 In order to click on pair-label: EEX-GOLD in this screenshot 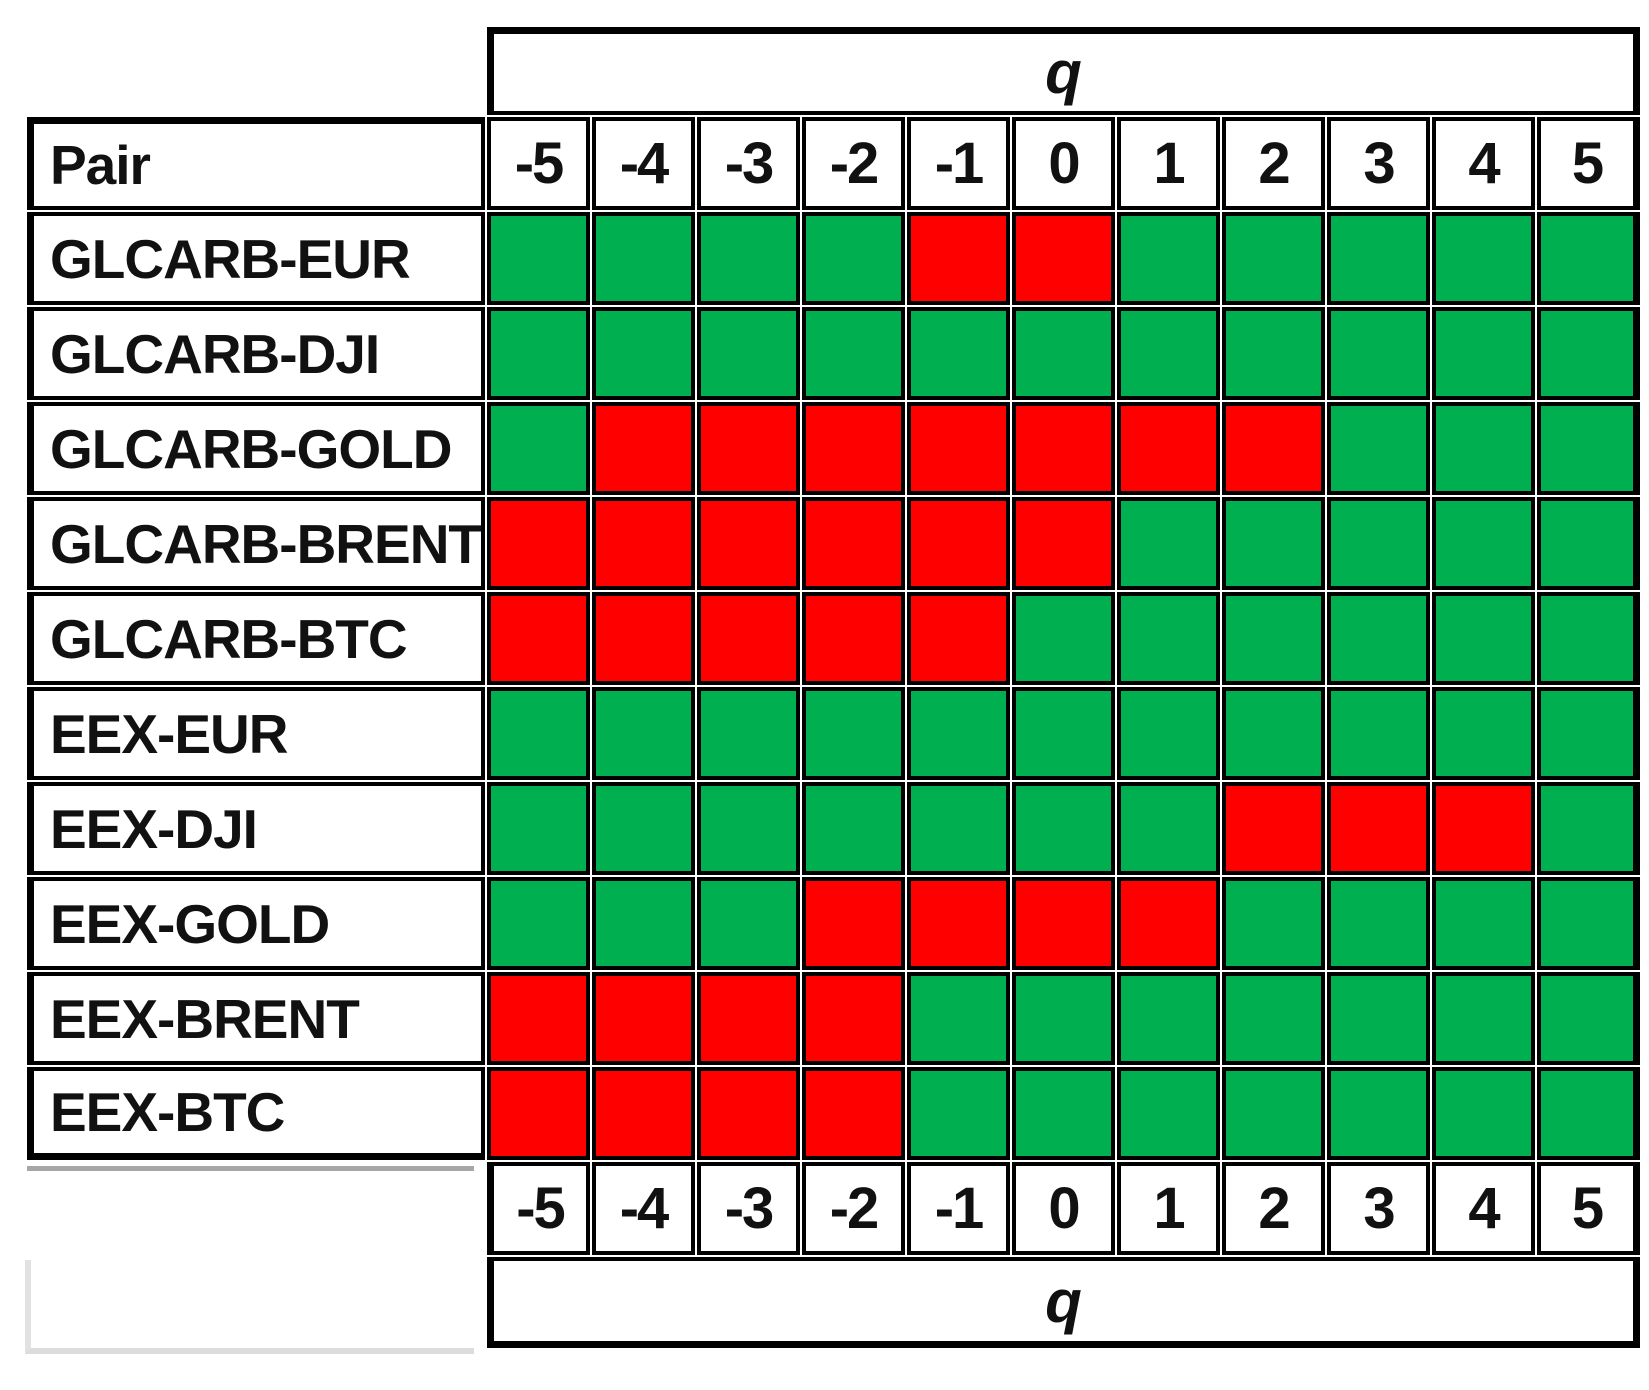, I will do `click(256, 923)`.